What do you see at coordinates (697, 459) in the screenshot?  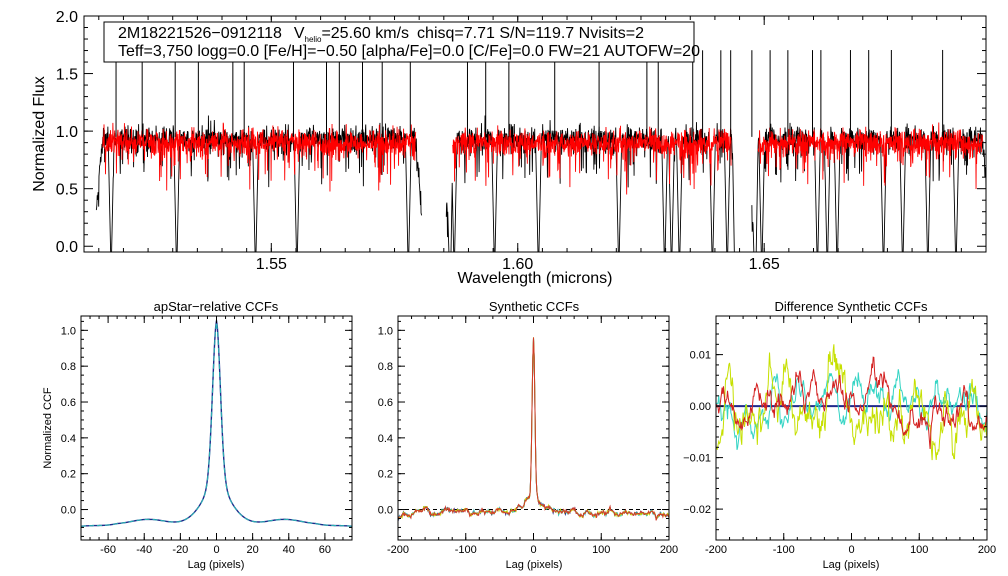 I see `ccf3-y-tick-label: −0.01` at bounding box center [697, 459].